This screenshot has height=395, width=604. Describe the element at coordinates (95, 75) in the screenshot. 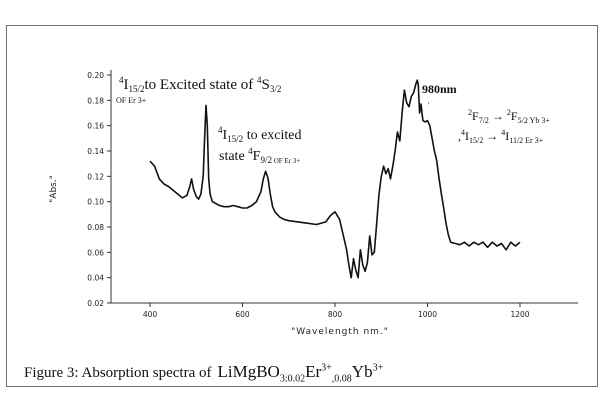

I see `y-tick-label: 0.20` at that location.